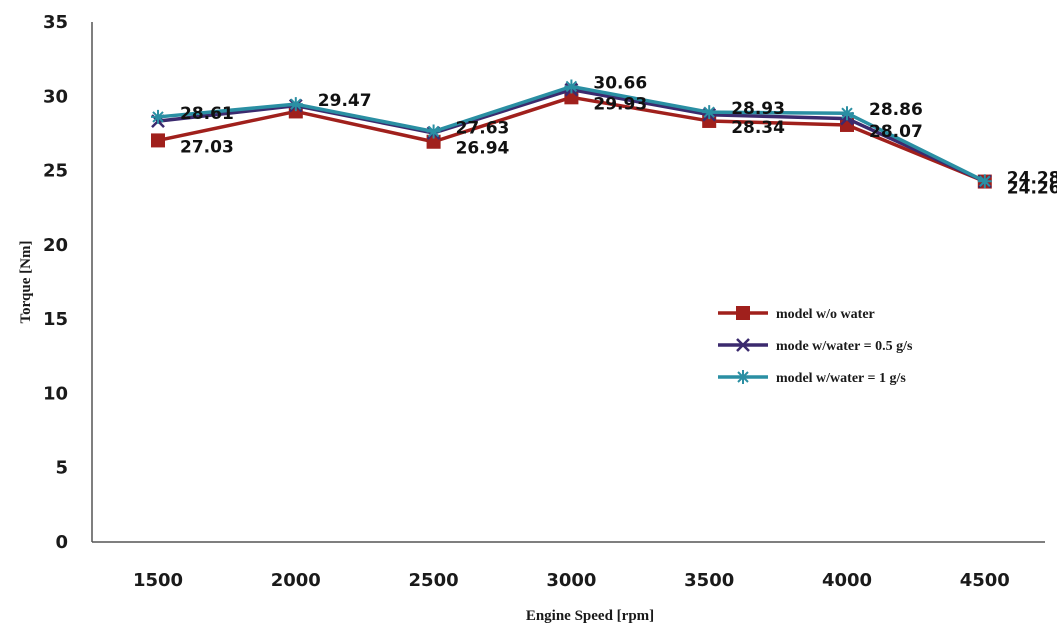 The image size is (1057, 627). What do you see at coordinates (709, 580) in the screenshot?
I see `x-tick-label: 3500` at bounding box center [709, 580].